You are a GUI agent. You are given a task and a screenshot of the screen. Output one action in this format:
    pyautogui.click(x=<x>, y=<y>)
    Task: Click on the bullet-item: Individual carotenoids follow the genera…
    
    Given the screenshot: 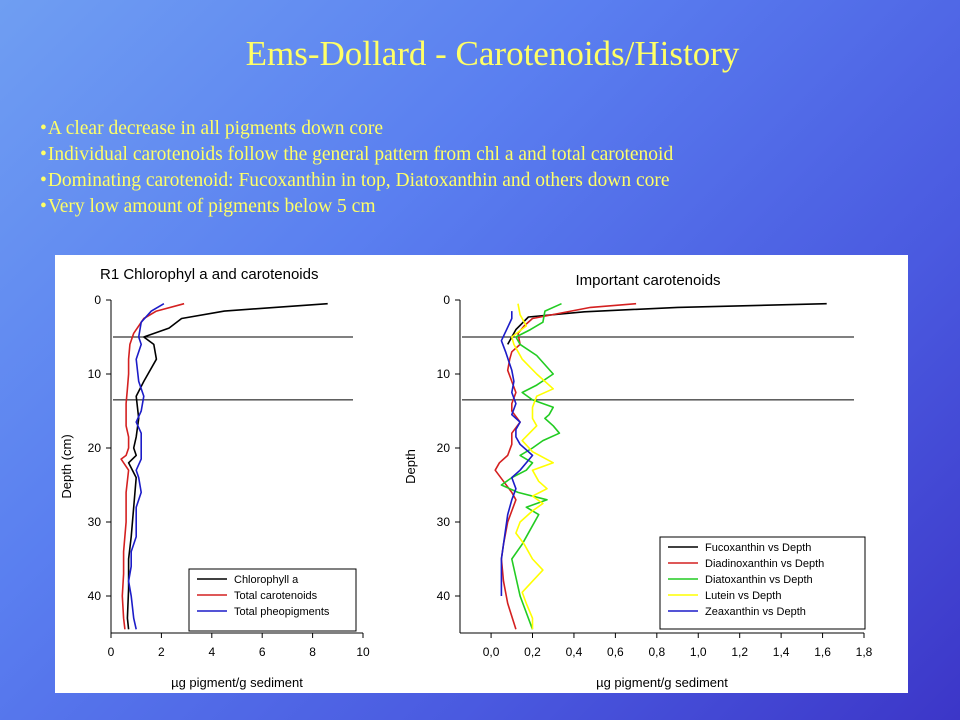 What is the action you would take?
    pyautogui.click(x=356, y=155)
    